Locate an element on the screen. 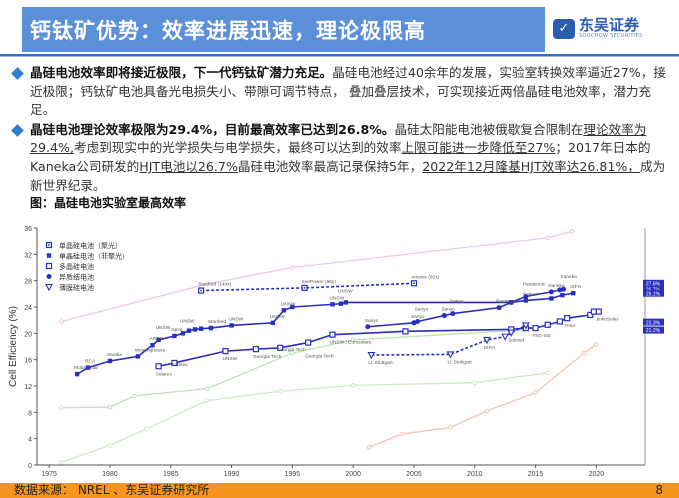  record-badge-label: 21.2% is located at coordinates (653, 331).